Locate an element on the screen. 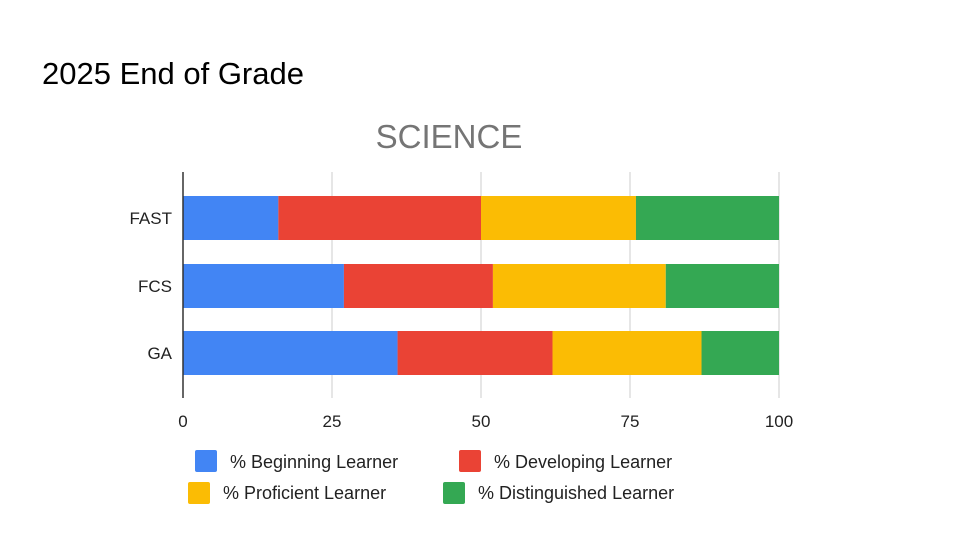 This screenshot has width=960, height=540. x-tick-label: 75 is located at coordinates (630, 421).